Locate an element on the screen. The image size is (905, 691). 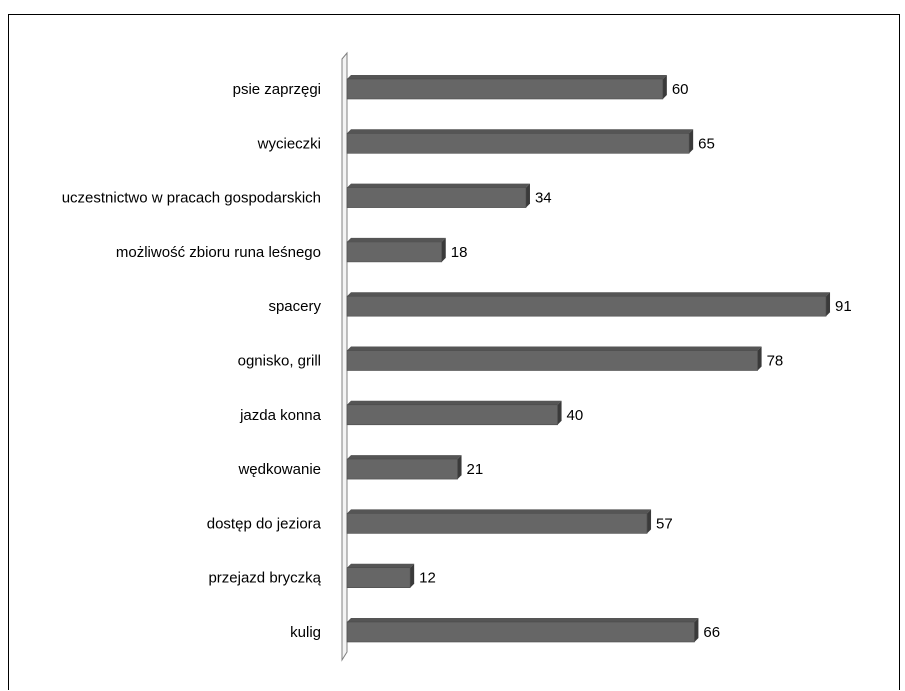
category-label: wędkowanie is located at coordinates (279, 469).